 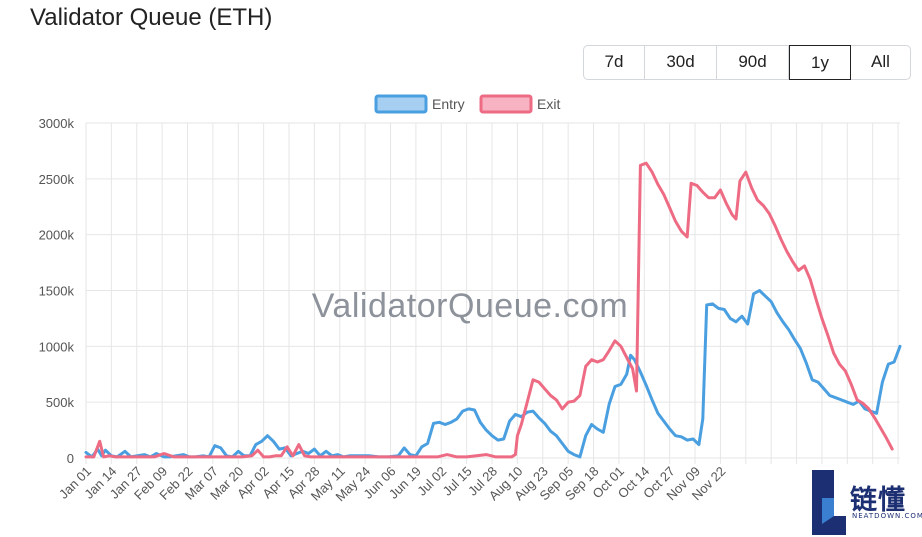 I want to click on y-tick-label: 1500k, so click(x=57, y=291).